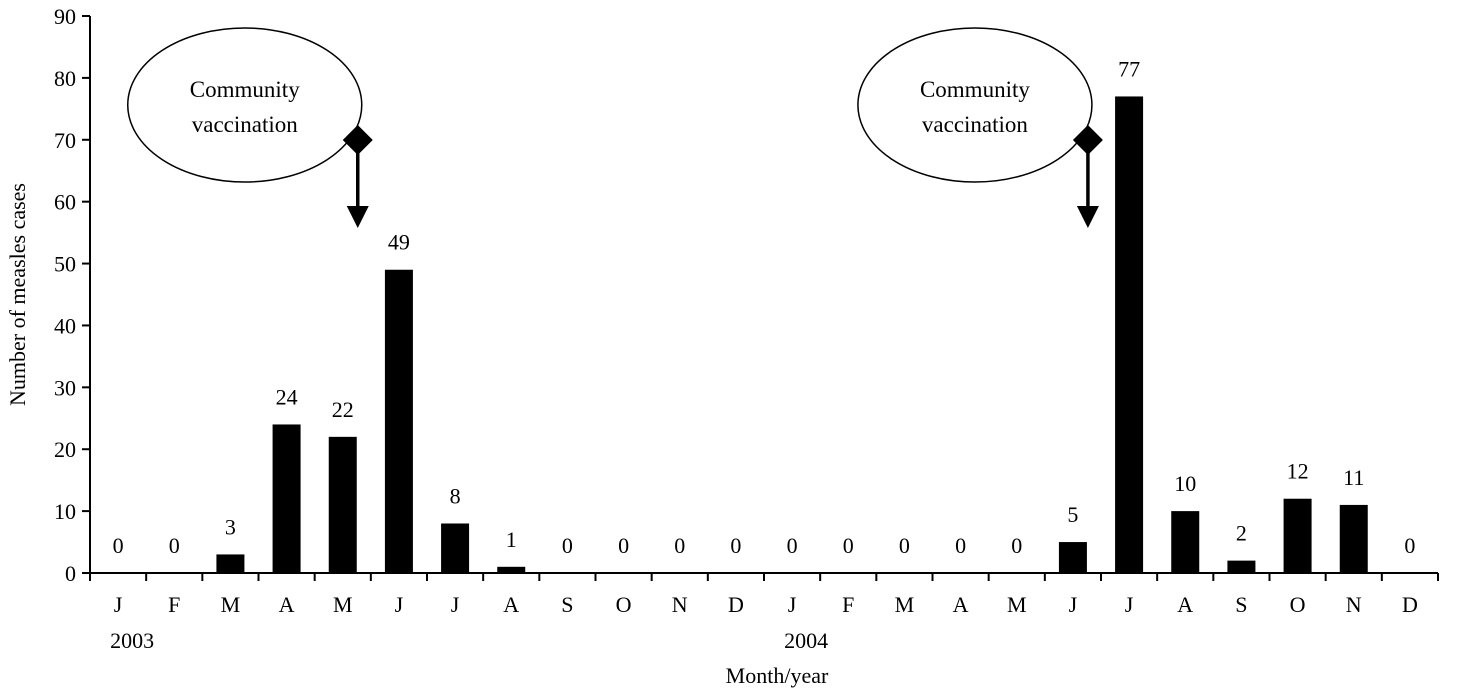  I want to click on year-label: 2003, so click(132, 640).